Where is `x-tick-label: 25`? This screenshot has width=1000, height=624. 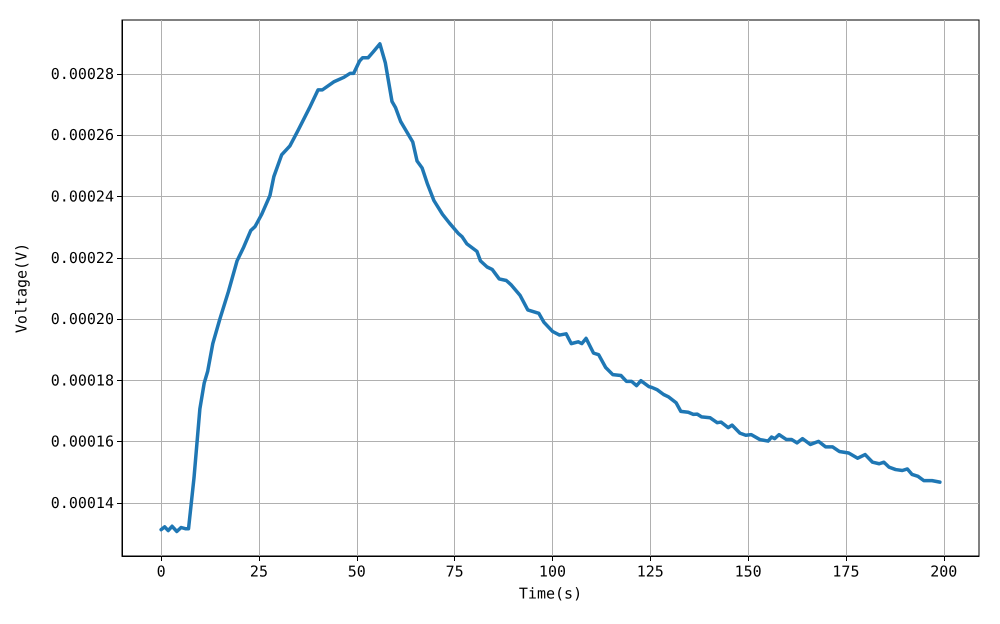
x-tick-label: 25 is located at coordinates (259, 571).